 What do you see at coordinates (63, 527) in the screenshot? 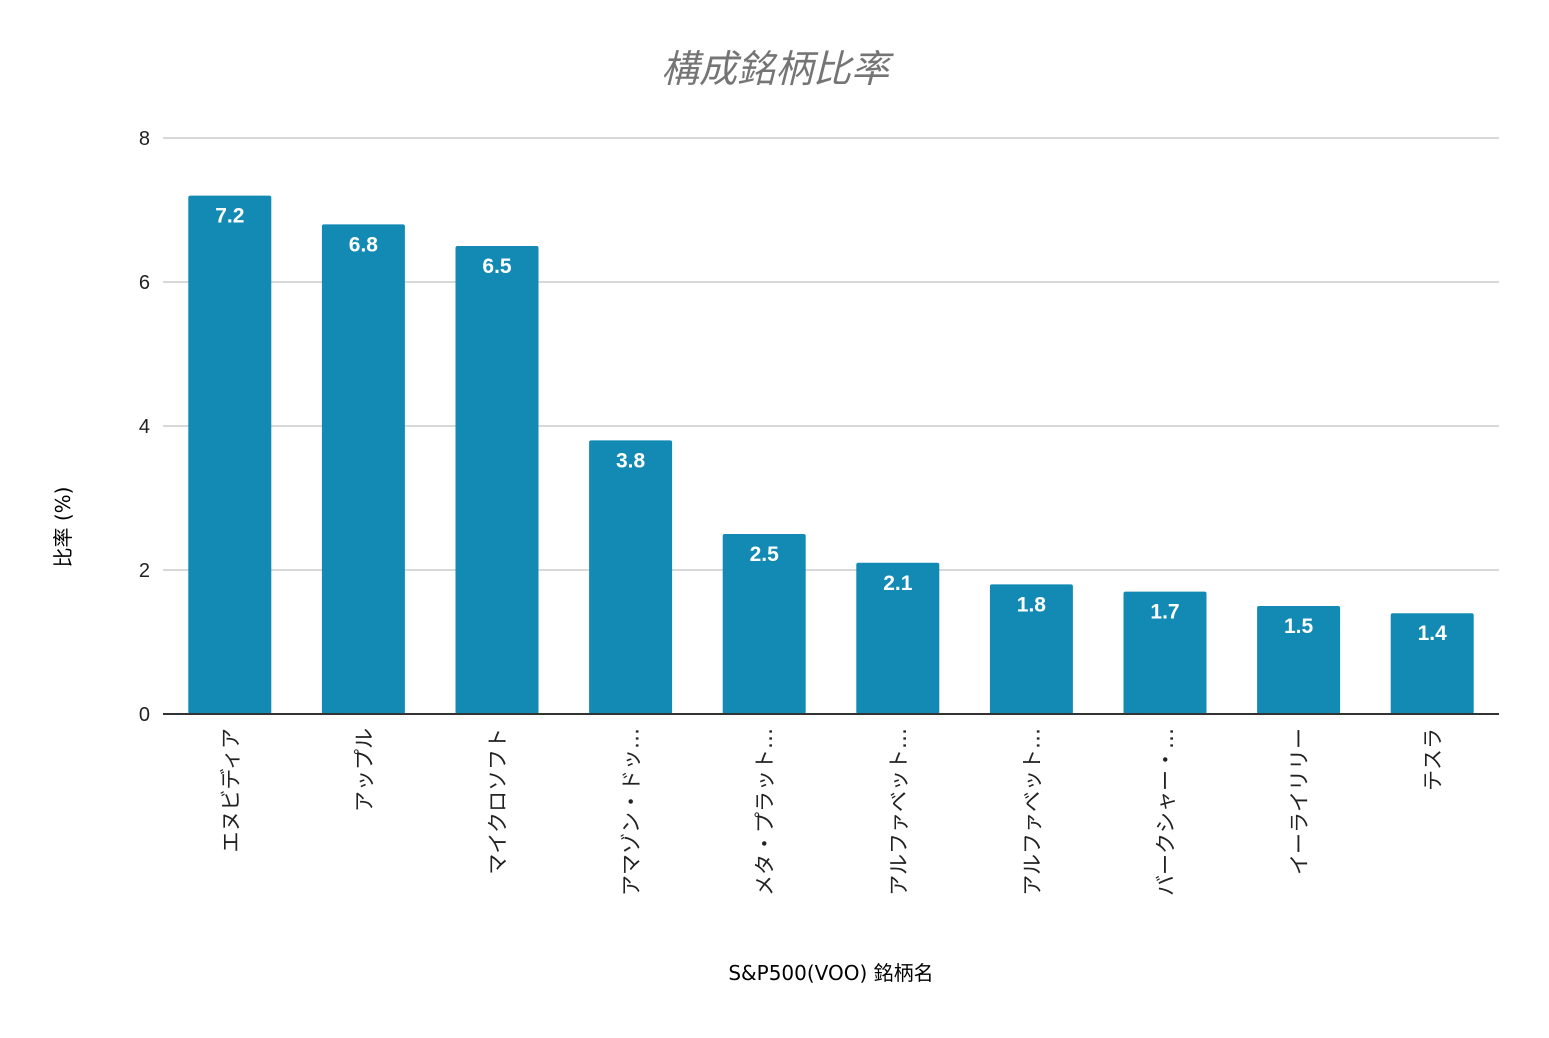
I see `y-axis-title: 比率 (%)` at bounding box center [63, 527].